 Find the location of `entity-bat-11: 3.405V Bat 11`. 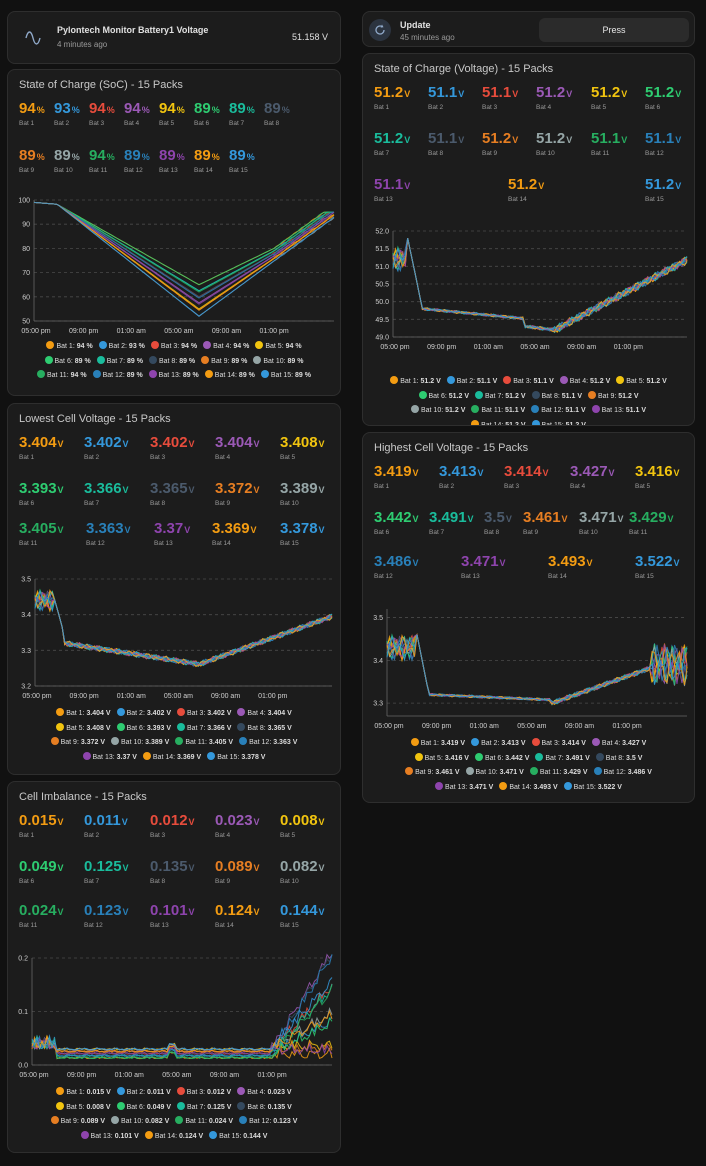

entity-bat-11: 3.405V Bat 11 is located at coordinates (41, 534).